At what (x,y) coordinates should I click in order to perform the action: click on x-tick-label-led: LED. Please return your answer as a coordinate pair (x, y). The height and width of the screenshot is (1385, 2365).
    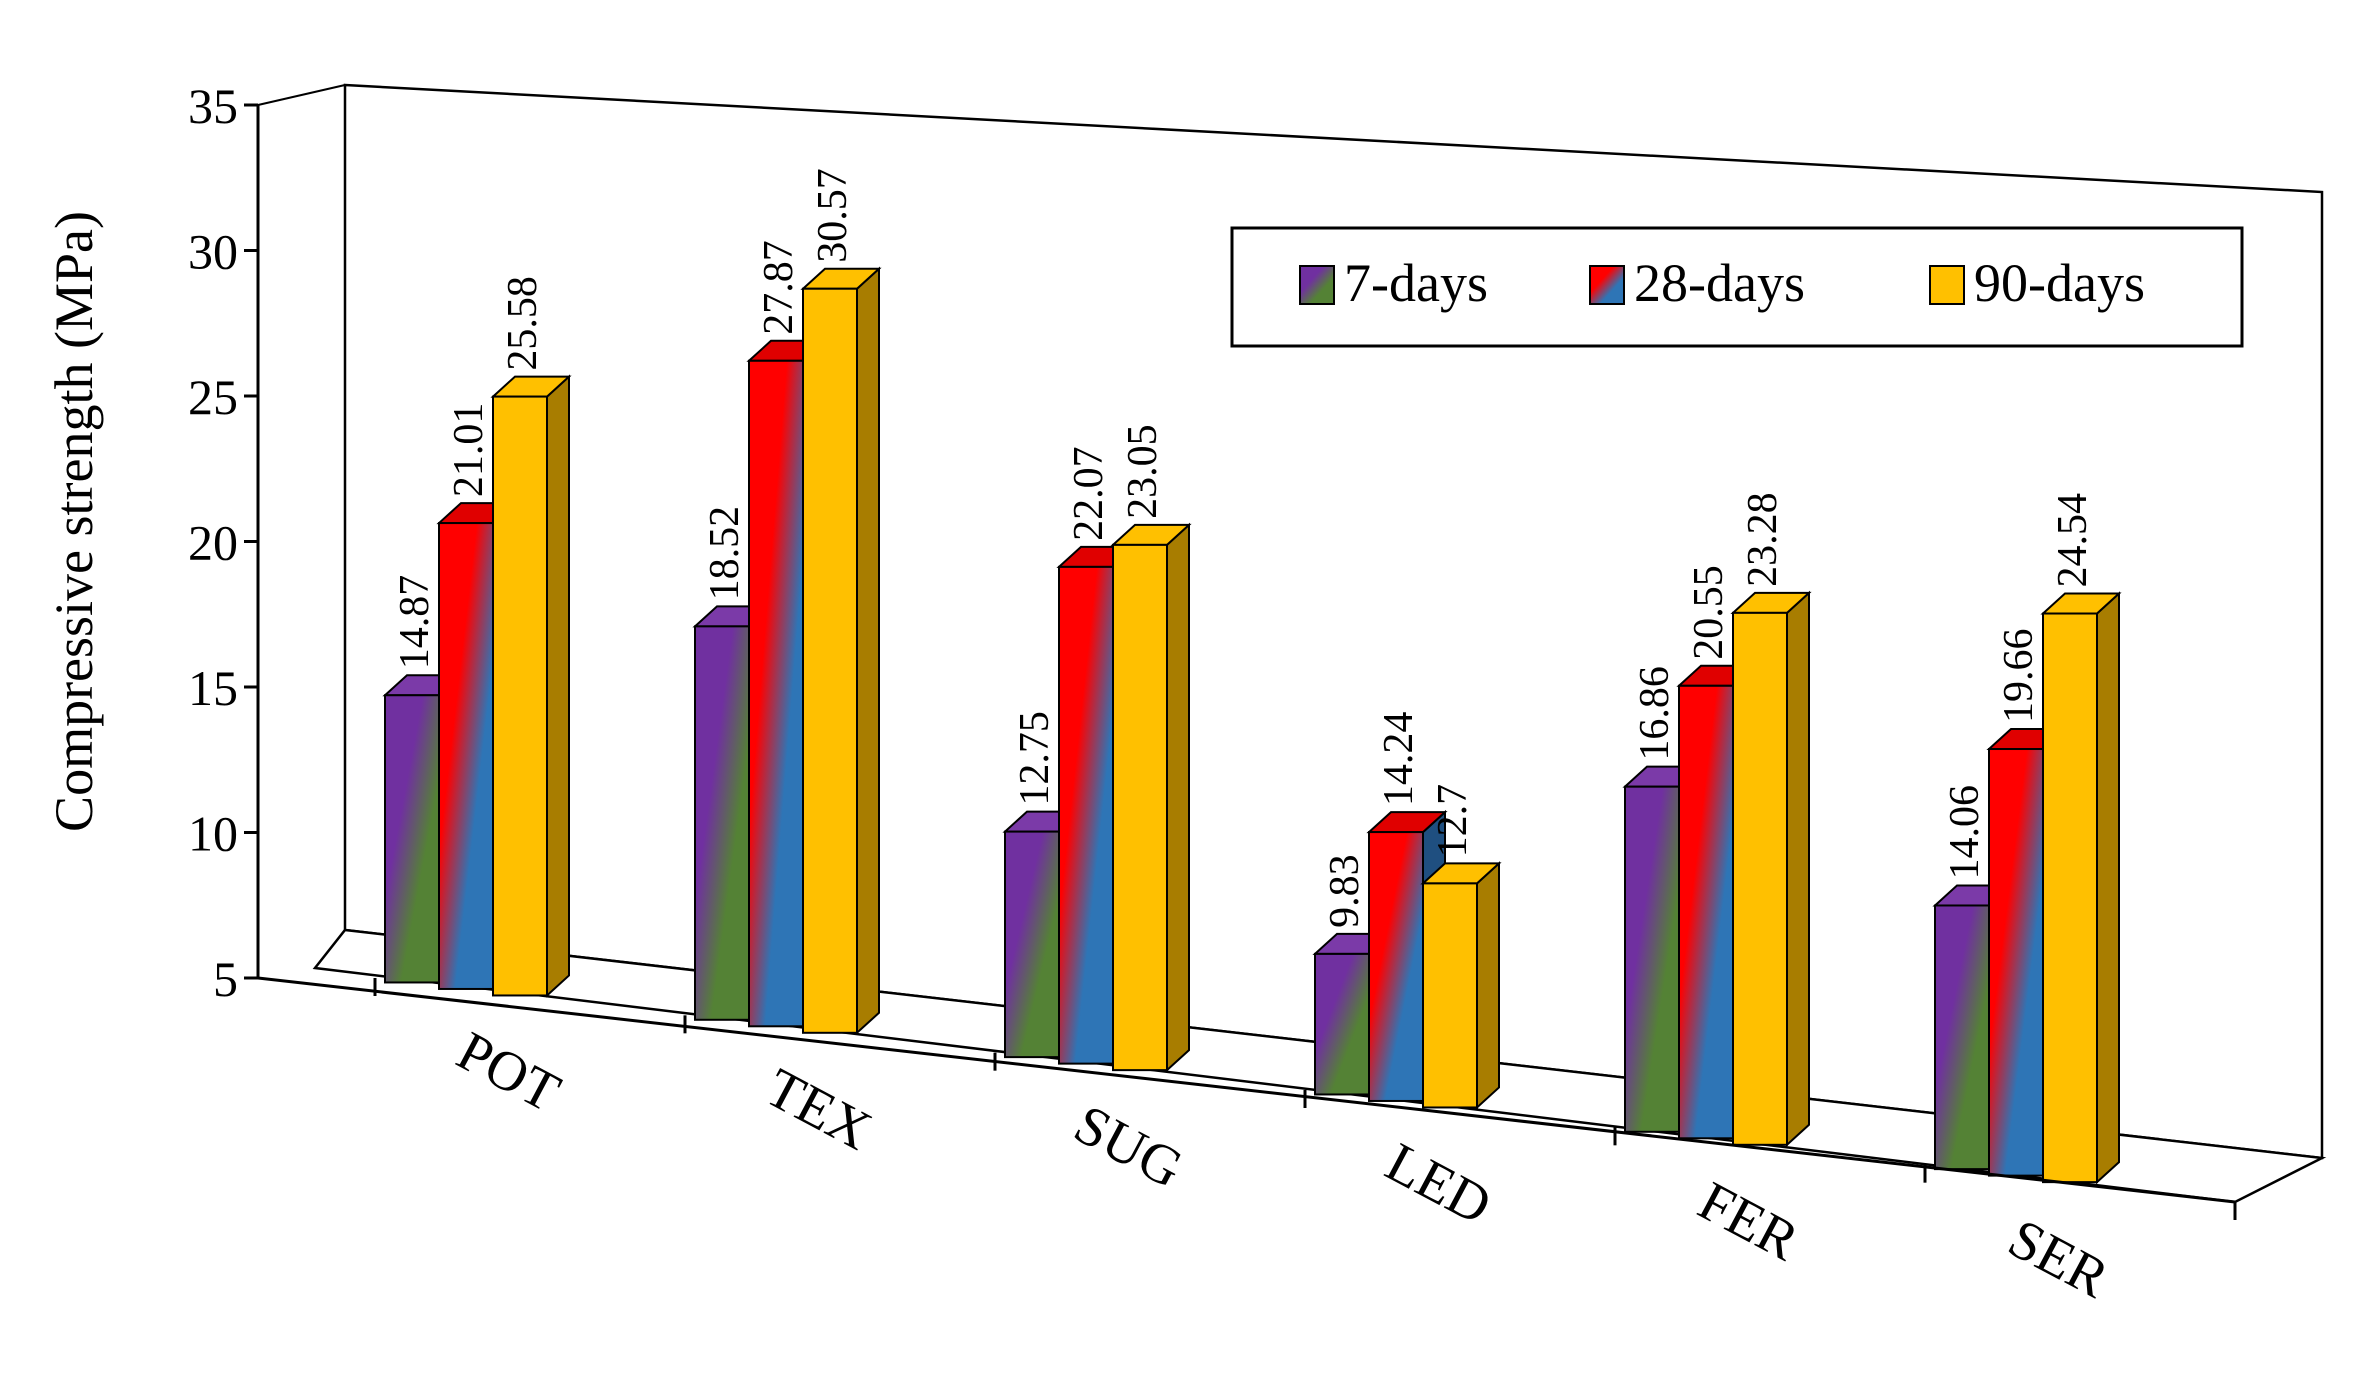
    Looking at the image, I should click on (1438, 1184).